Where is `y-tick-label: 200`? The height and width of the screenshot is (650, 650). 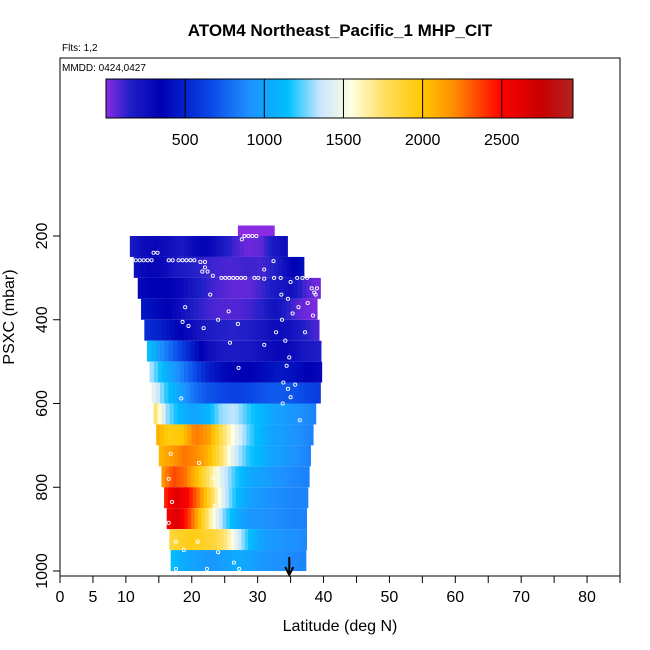
y-tick-label: 200 is located at coordinates (42, 236).